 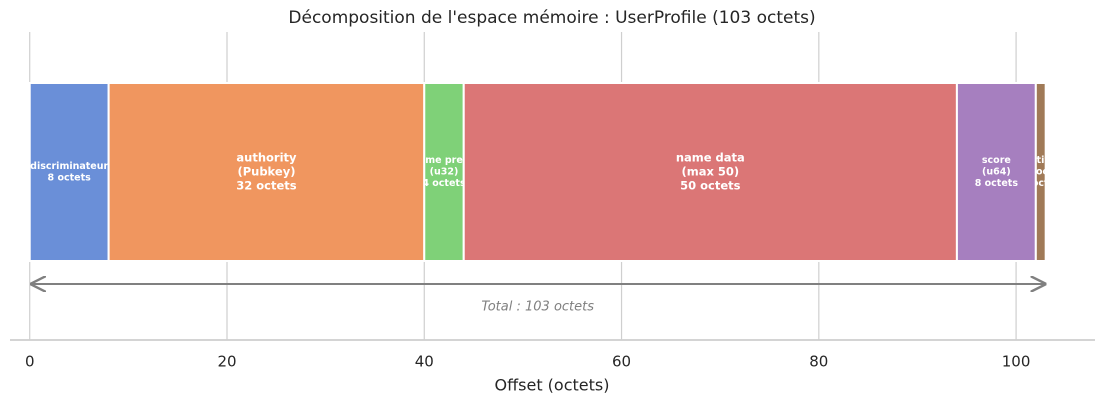 What do you see at coordinates (710, 186) in the screenshot?
I see `segment-label-line: 50 octets` at bounding box center [710, 186].